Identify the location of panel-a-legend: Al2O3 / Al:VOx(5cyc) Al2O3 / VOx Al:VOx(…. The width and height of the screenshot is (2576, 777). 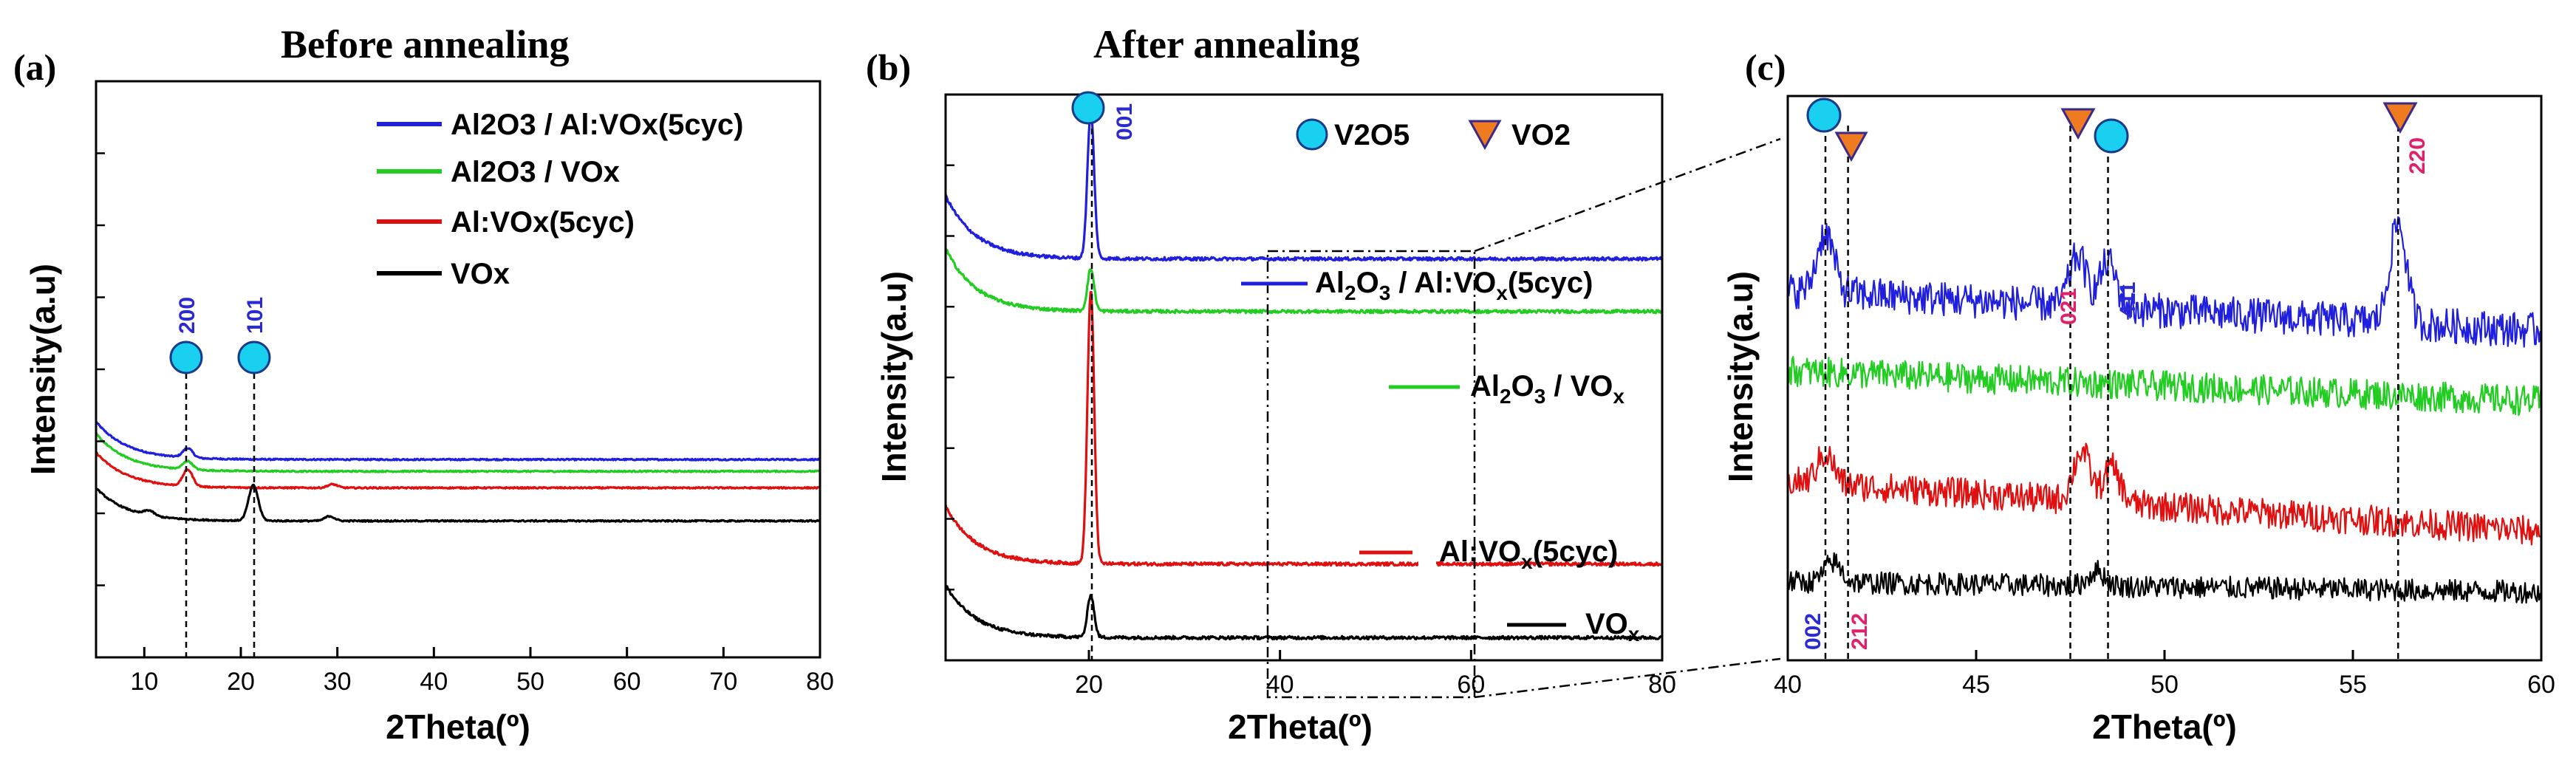
(560, 200).